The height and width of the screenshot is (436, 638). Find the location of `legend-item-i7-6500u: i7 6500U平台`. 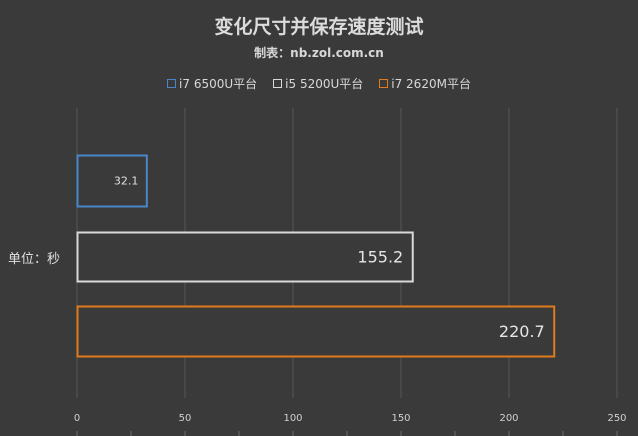

legend-item-i7-6500u: i7 6500U平台 is located at coordinates (212, 83).